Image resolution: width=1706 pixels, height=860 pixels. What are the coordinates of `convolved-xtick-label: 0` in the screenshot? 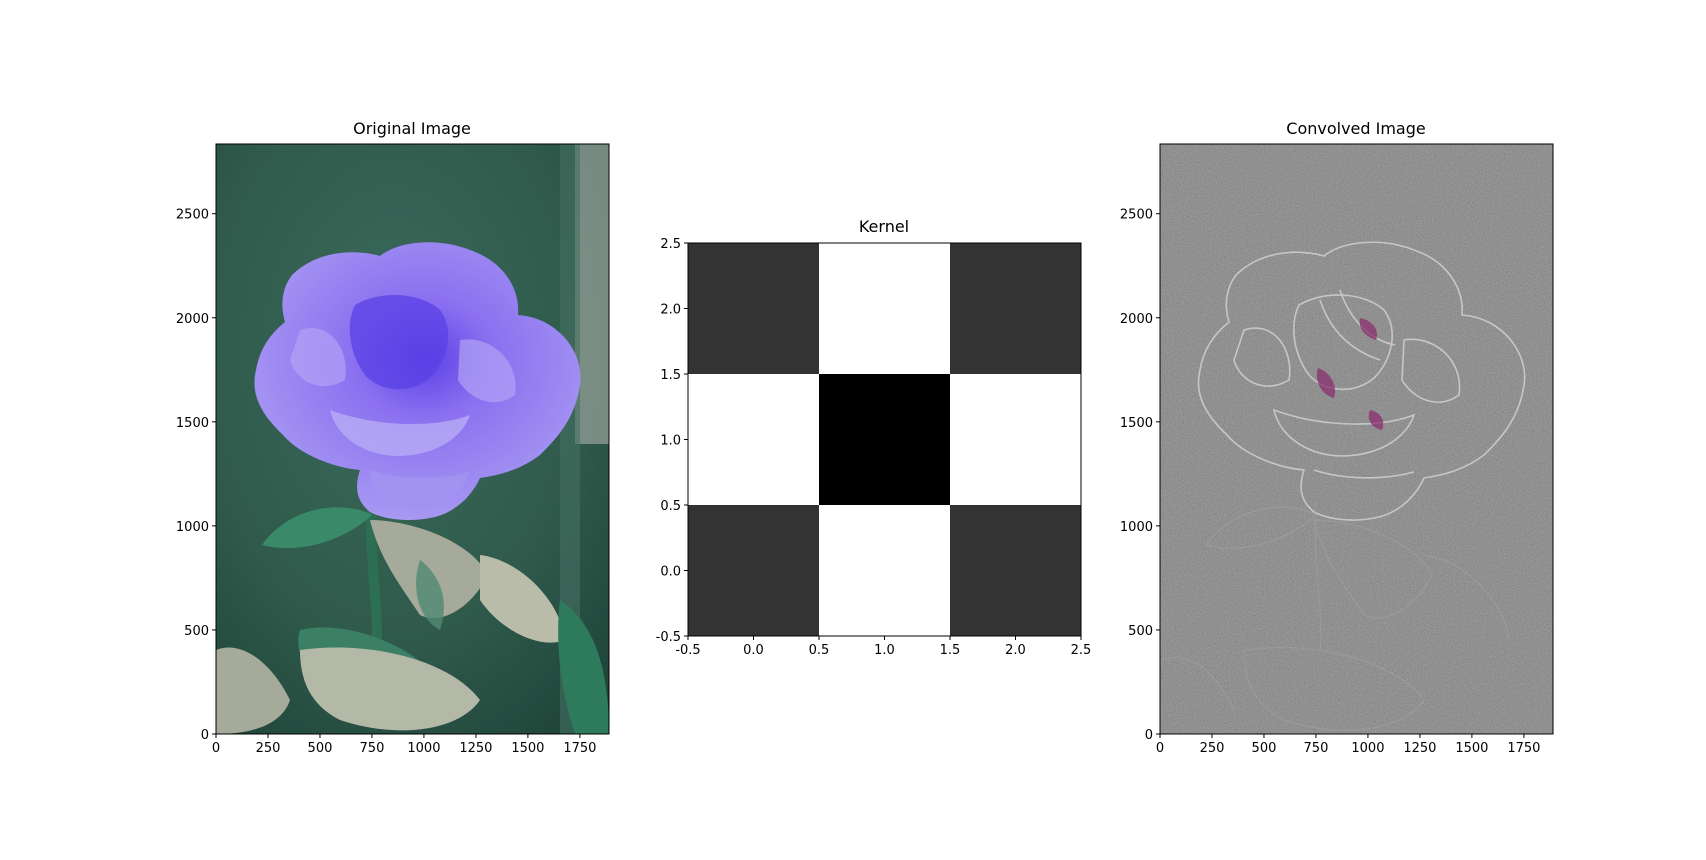 It's located at (1160, 748).